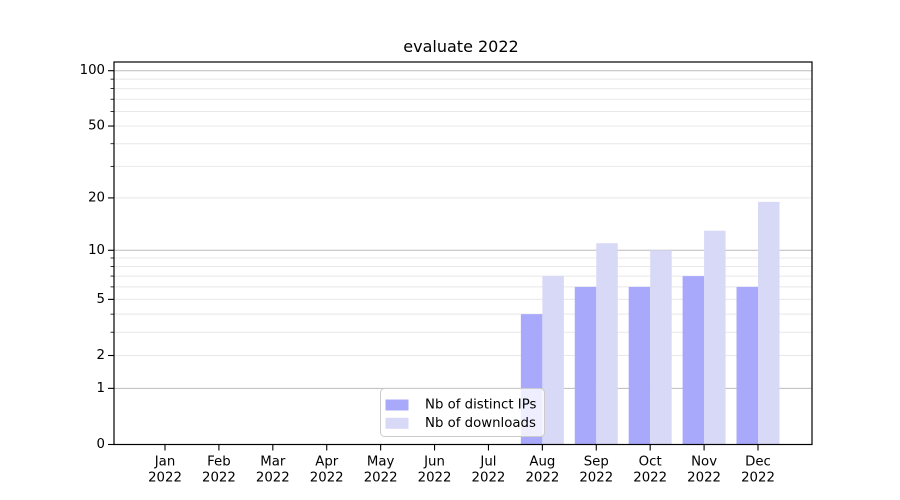 The image size is (900, 500). Describe the element at coordinates (327, 462) in the screenshot. I see `x-tick-label-month: Apr` at that location.